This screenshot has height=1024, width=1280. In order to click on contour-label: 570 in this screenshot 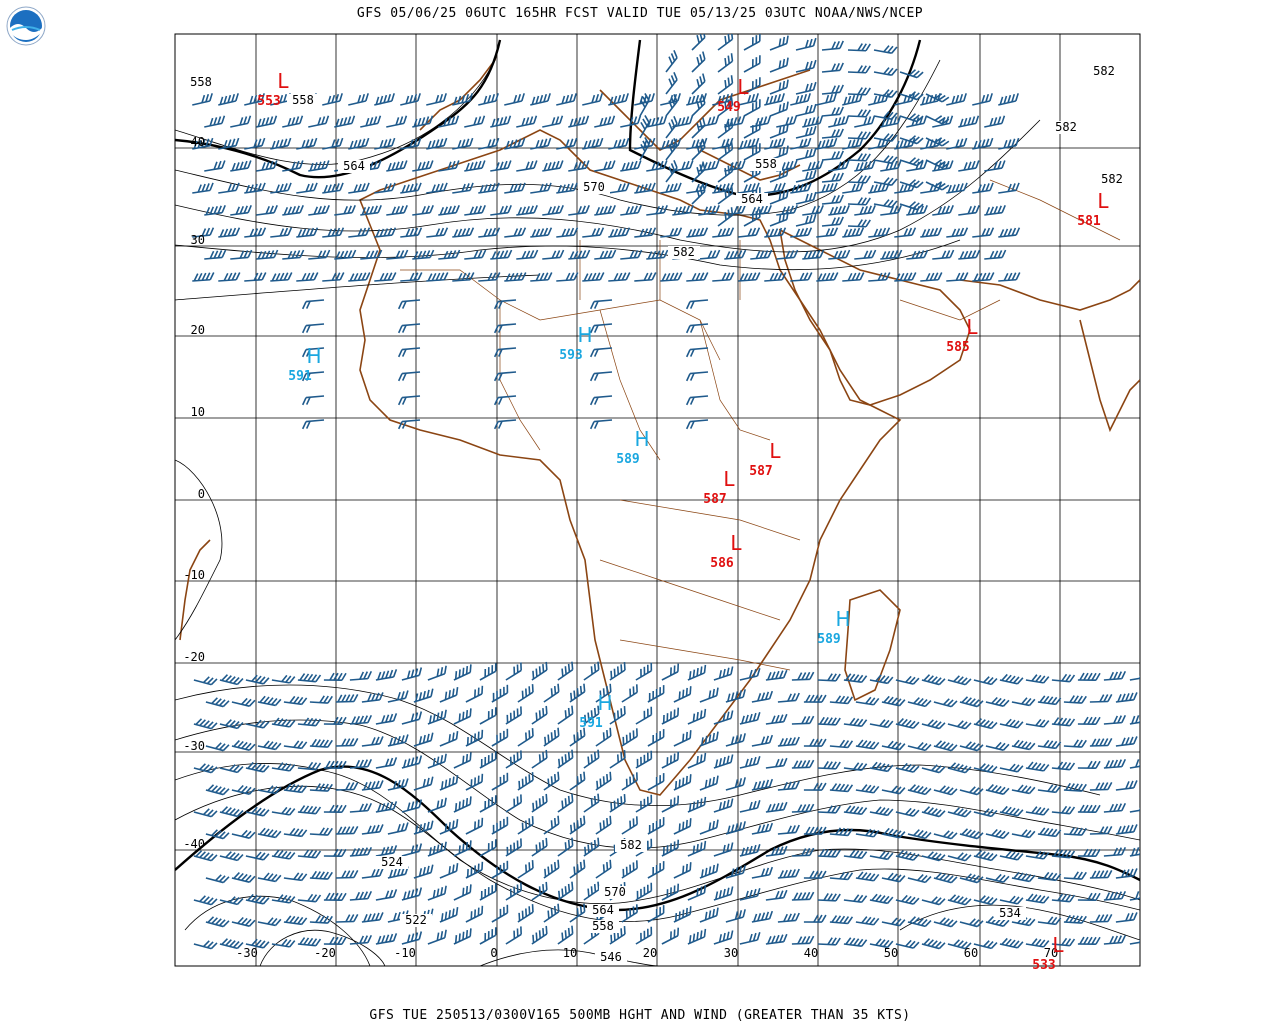, I will do `click(615, 892)`.